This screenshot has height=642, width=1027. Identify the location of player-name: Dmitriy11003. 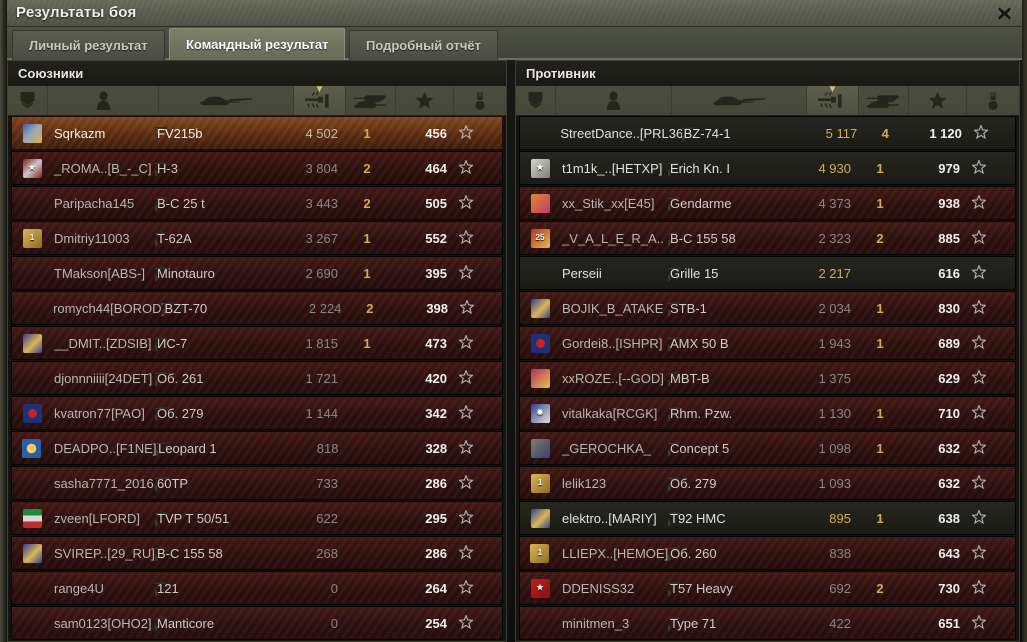
(92, 238).